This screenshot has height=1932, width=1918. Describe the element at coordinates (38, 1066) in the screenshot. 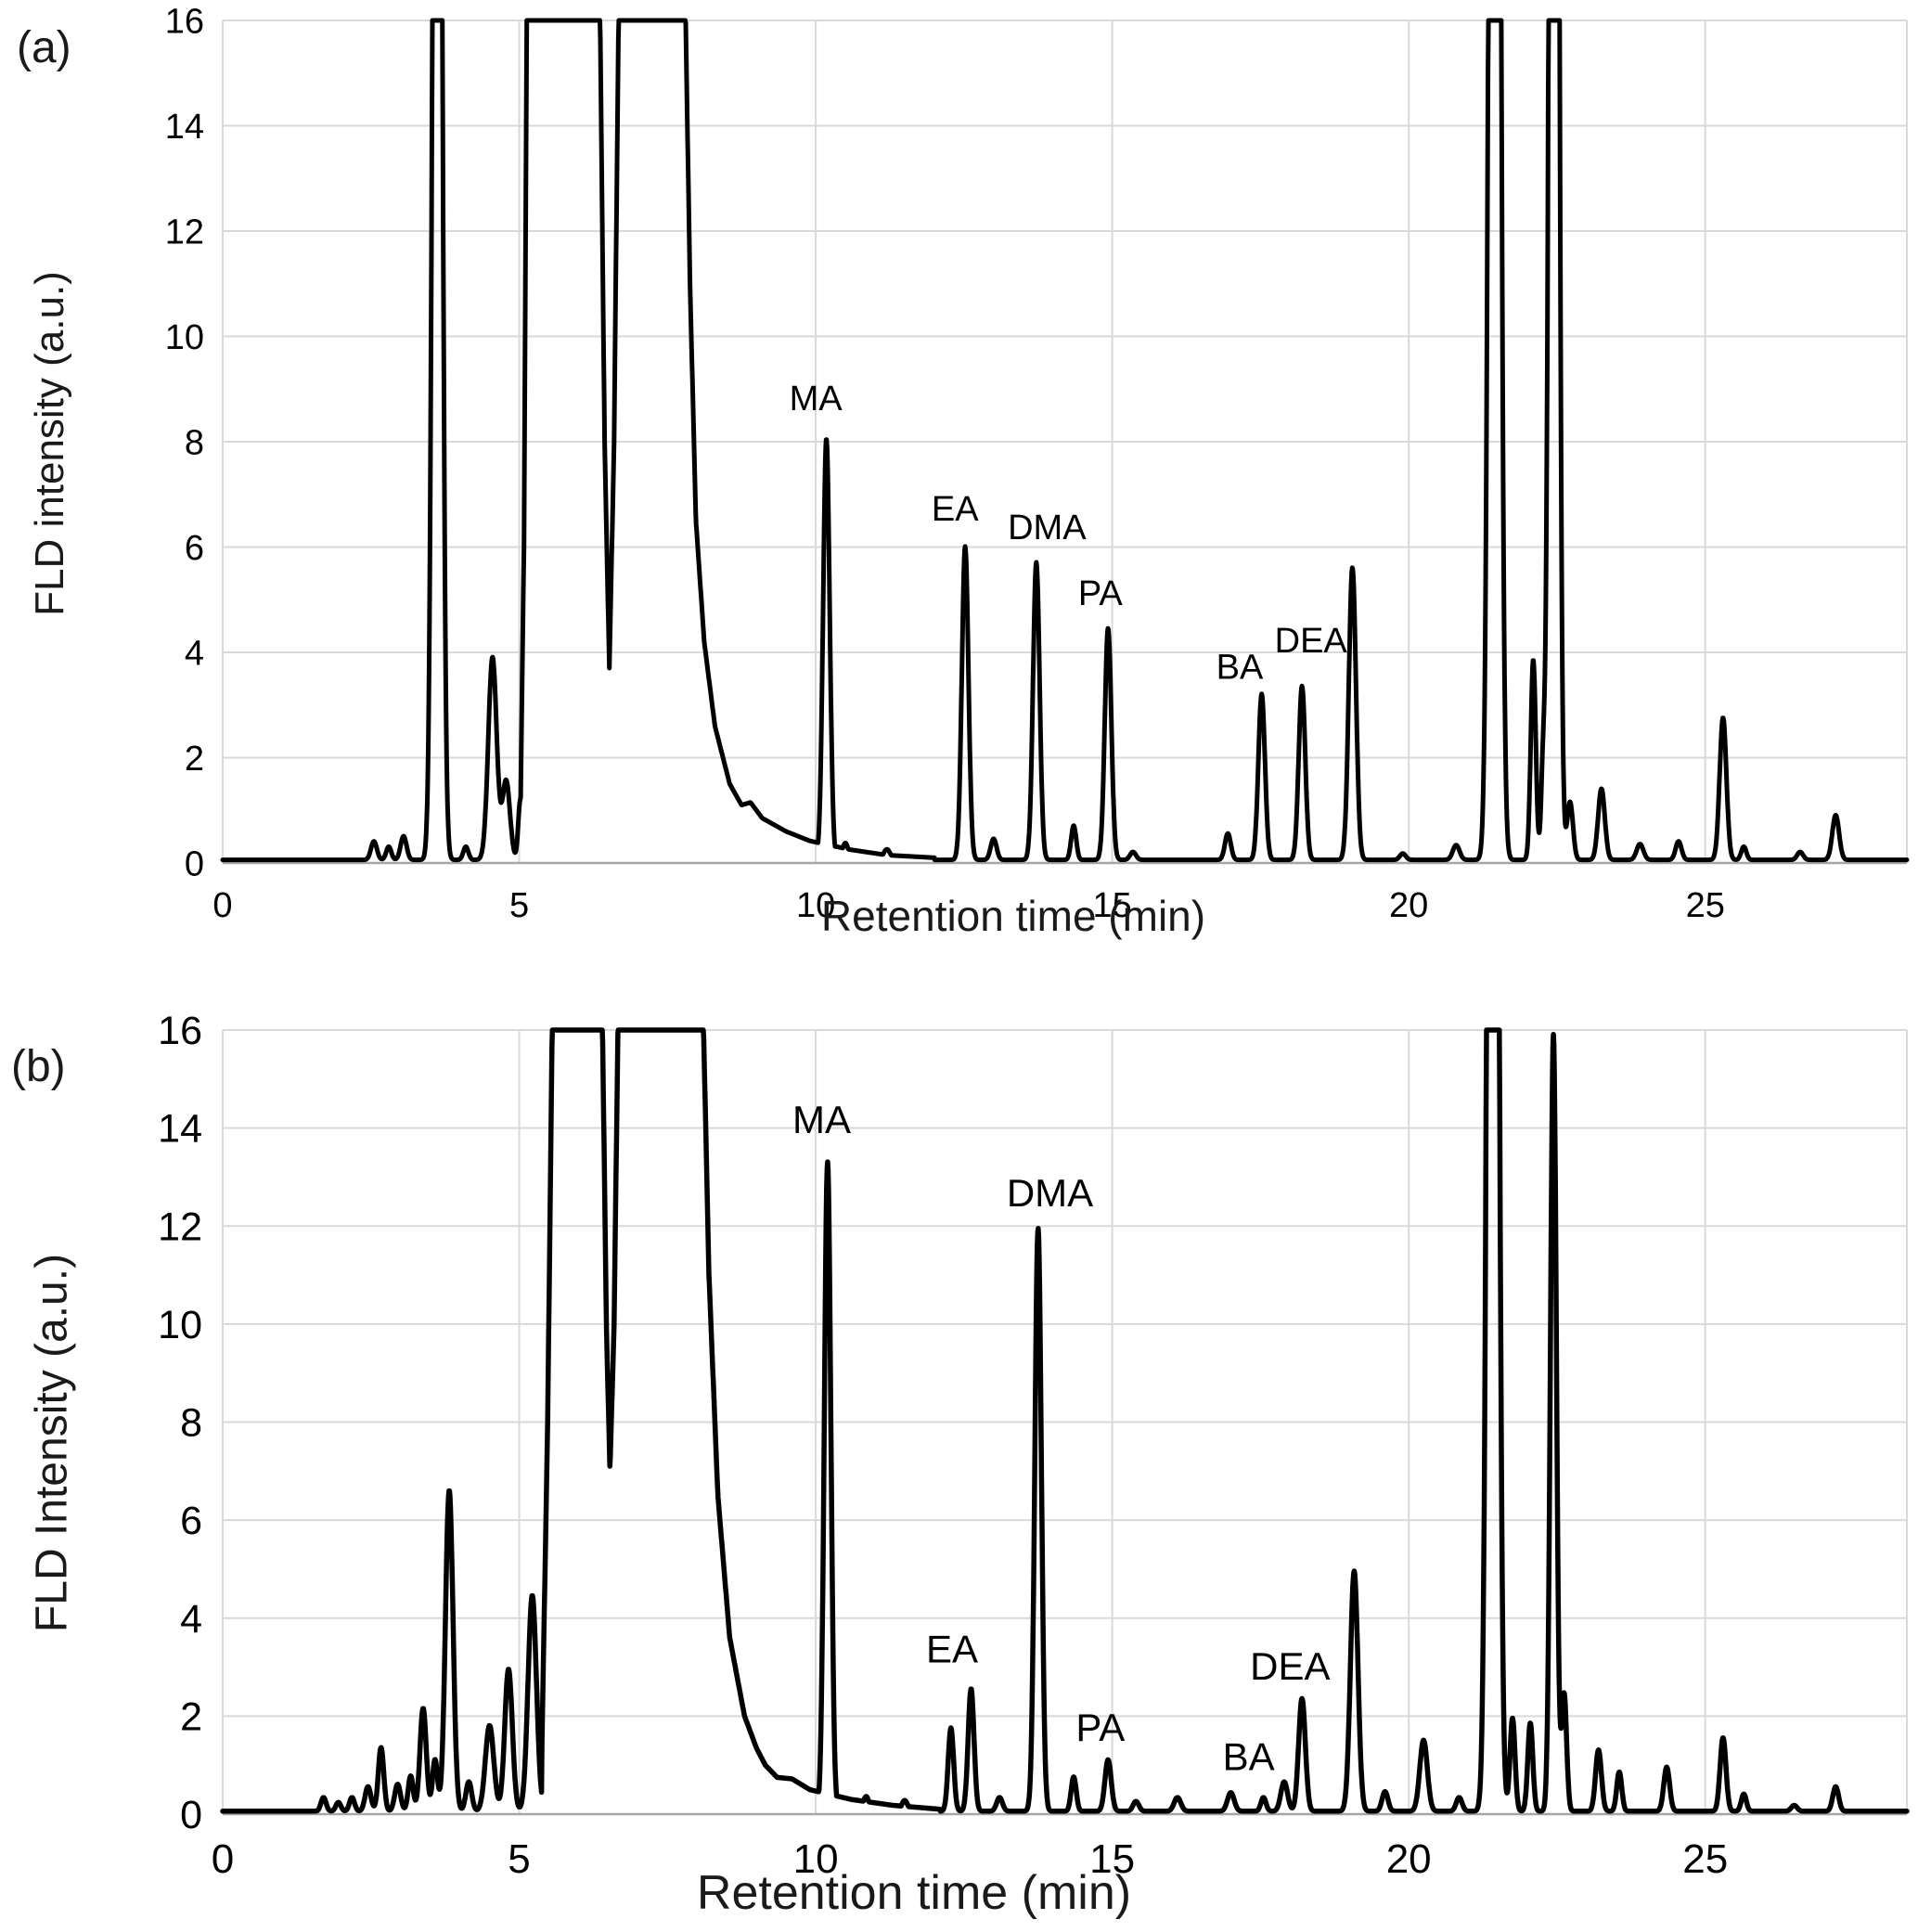

I see `panel-b-tag: (b)` at that location.